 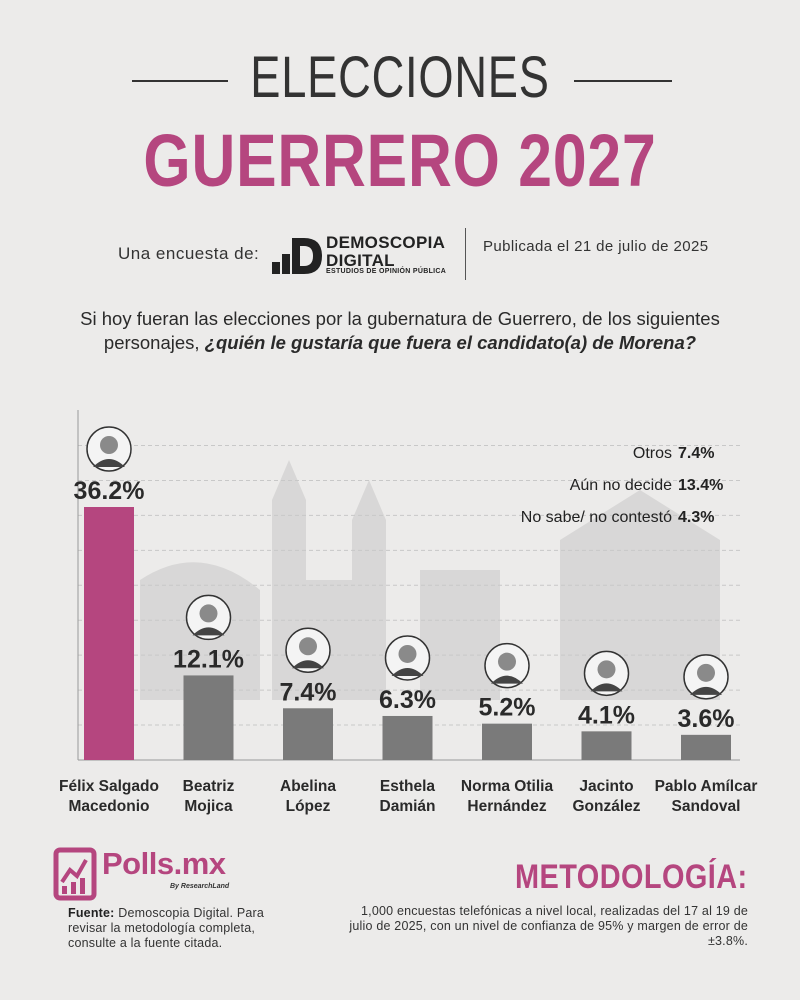 What do you see at coordinates (507, 806) in the screenshot?
I see `candidate-name-line: Hernández` at bounding box center [507, 806].